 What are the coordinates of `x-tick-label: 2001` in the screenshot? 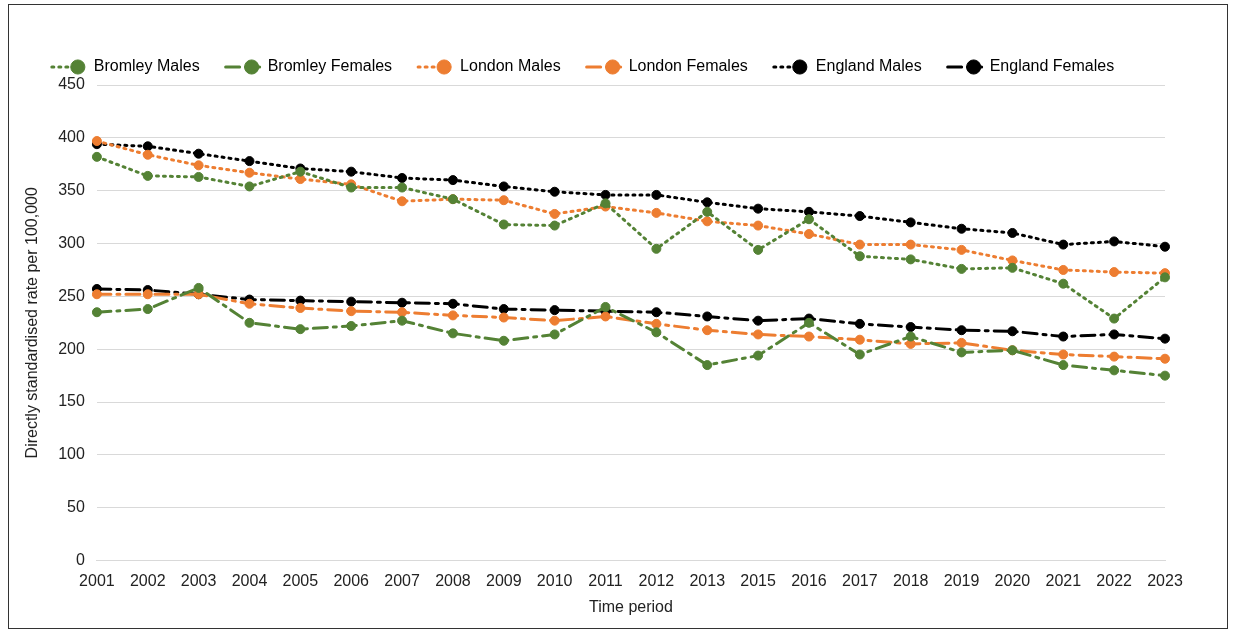 It's located at (97, 580).